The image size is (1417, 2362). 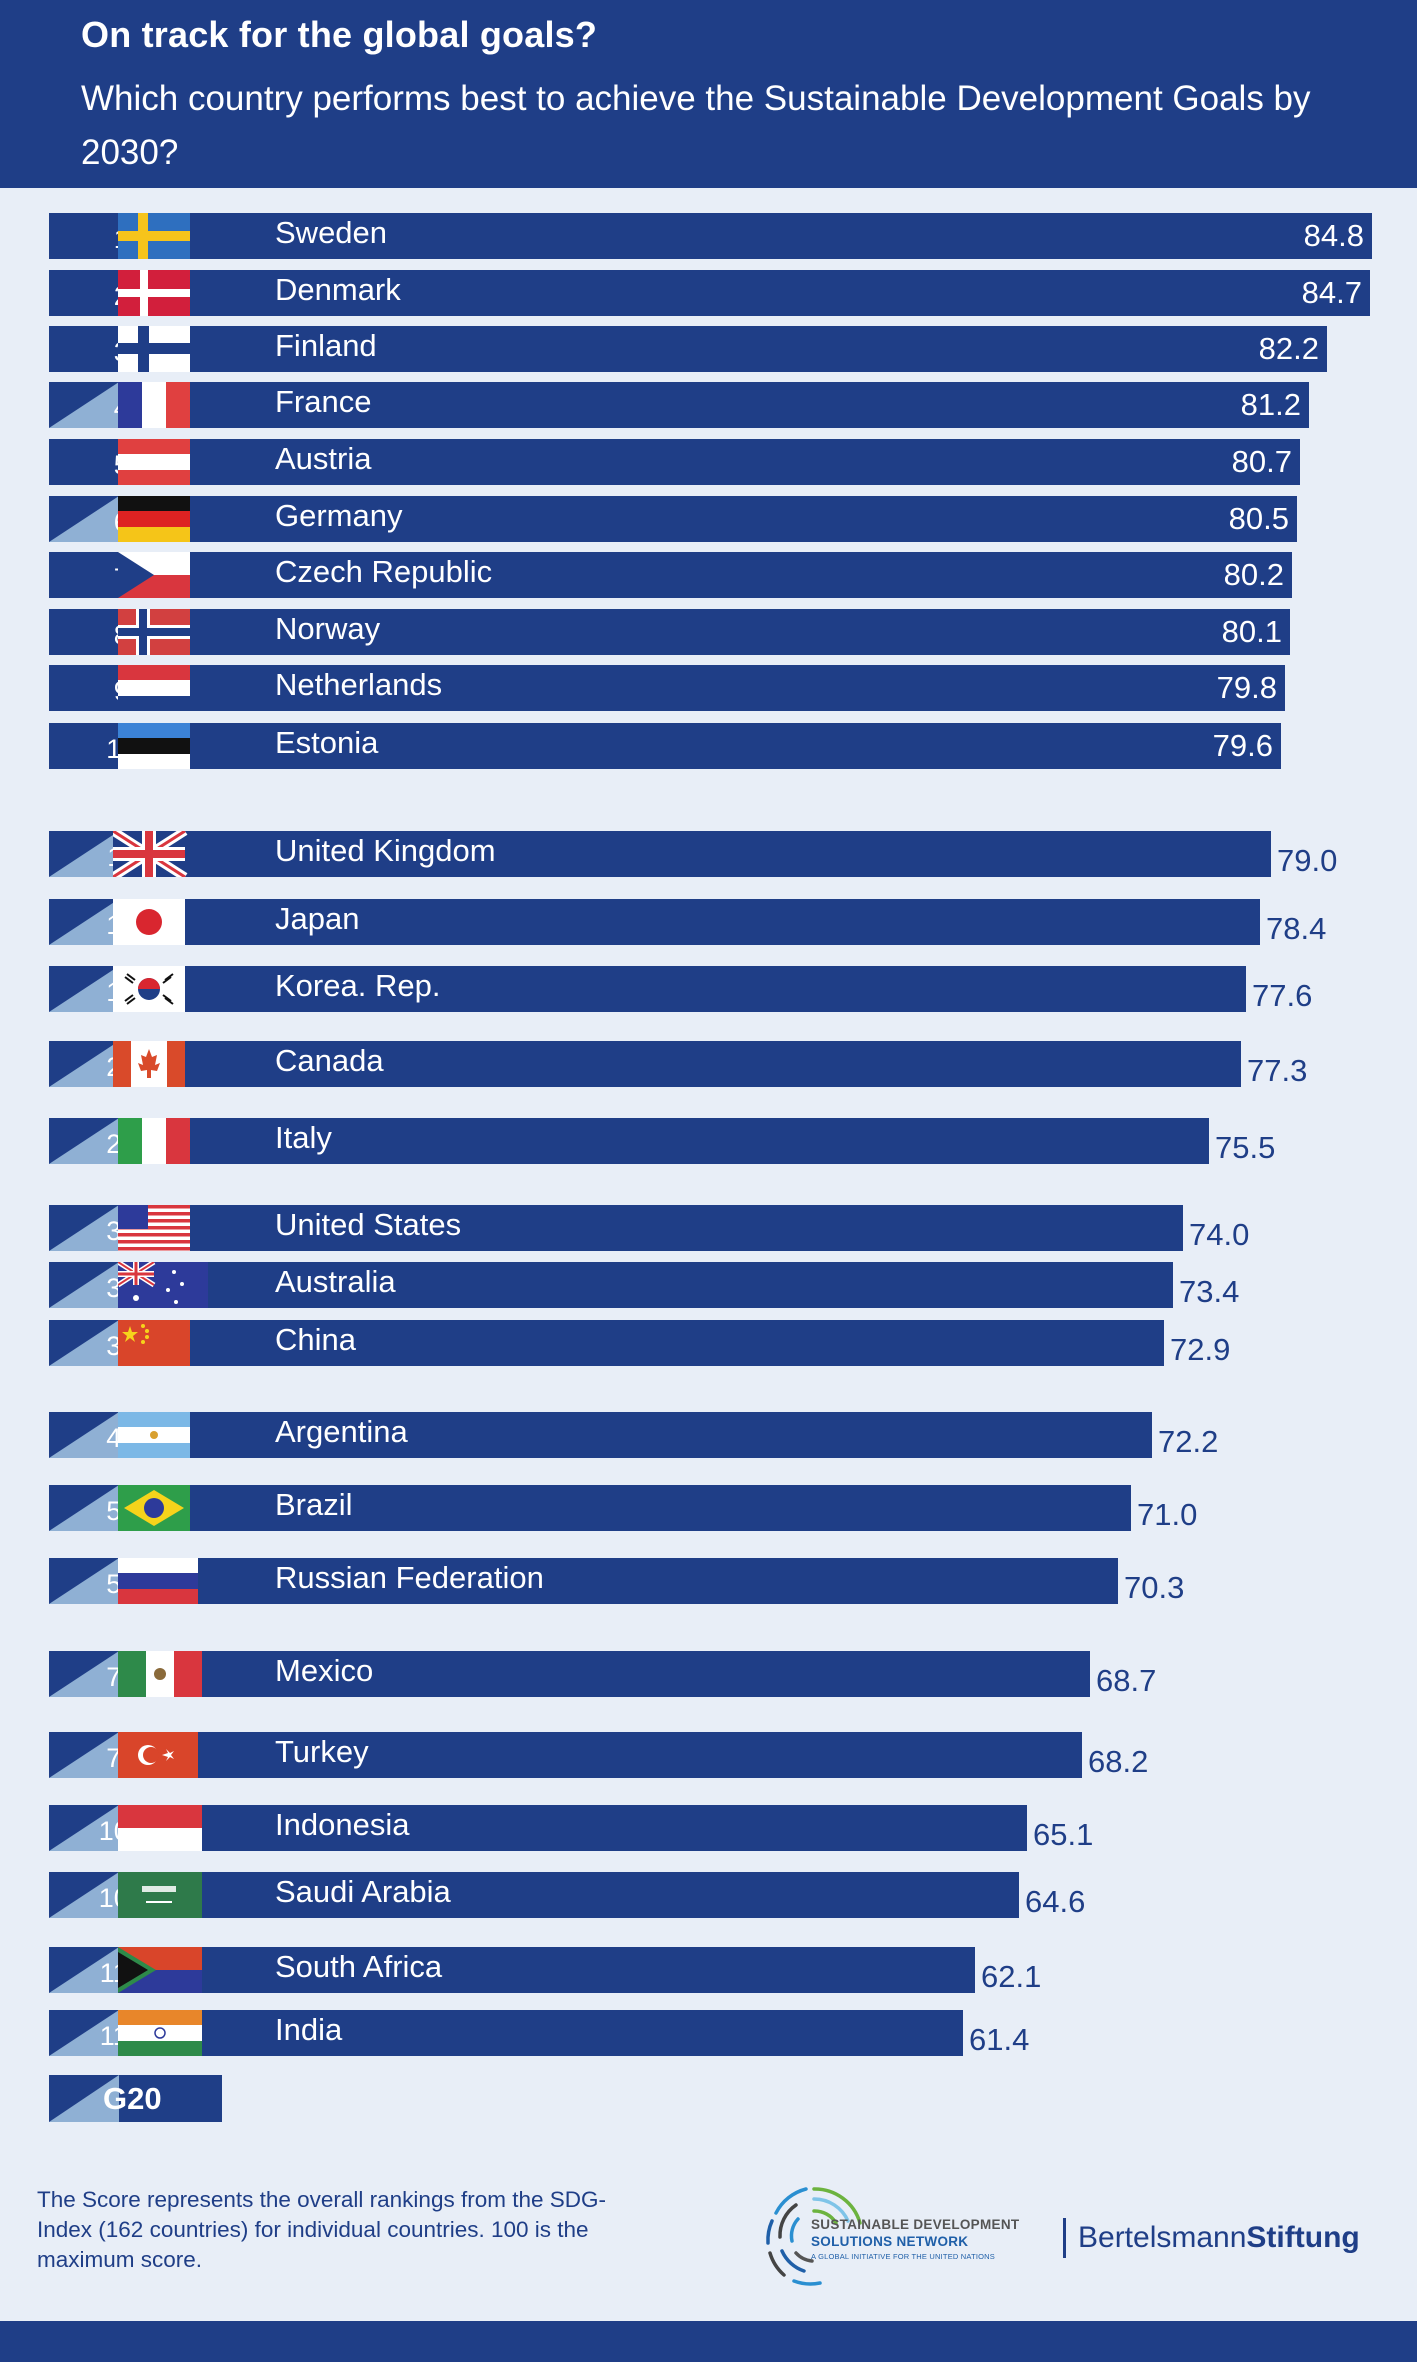 What do you see at coordinates (154, 632) in the screenshot?
I see `norway-flag-icon` at bounding box center [154, 632].